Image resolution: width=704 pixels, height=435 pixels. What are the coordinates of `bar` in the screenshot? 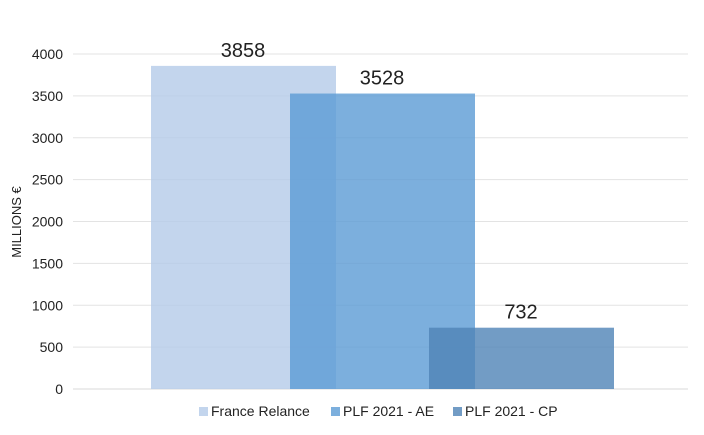 It's located at (521, 358).